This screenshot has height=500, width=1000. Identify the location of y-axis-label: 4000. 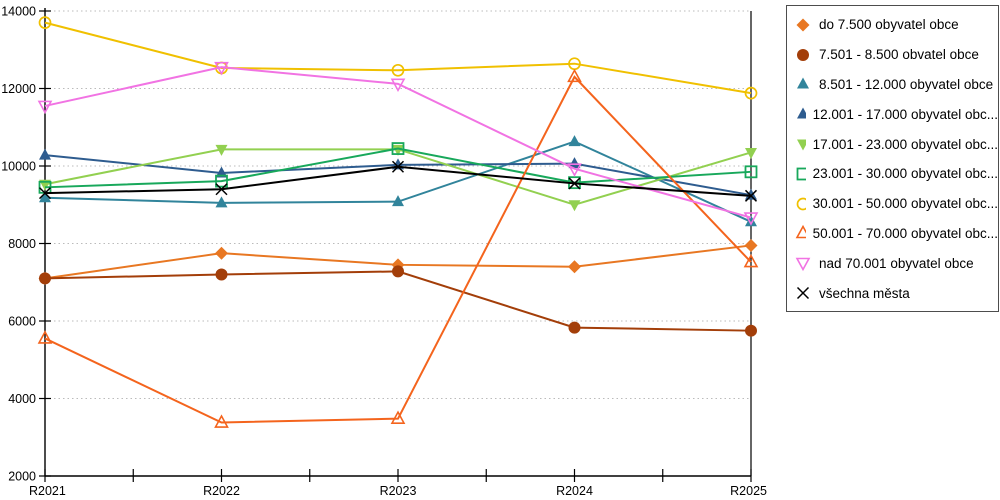
(22, 399).